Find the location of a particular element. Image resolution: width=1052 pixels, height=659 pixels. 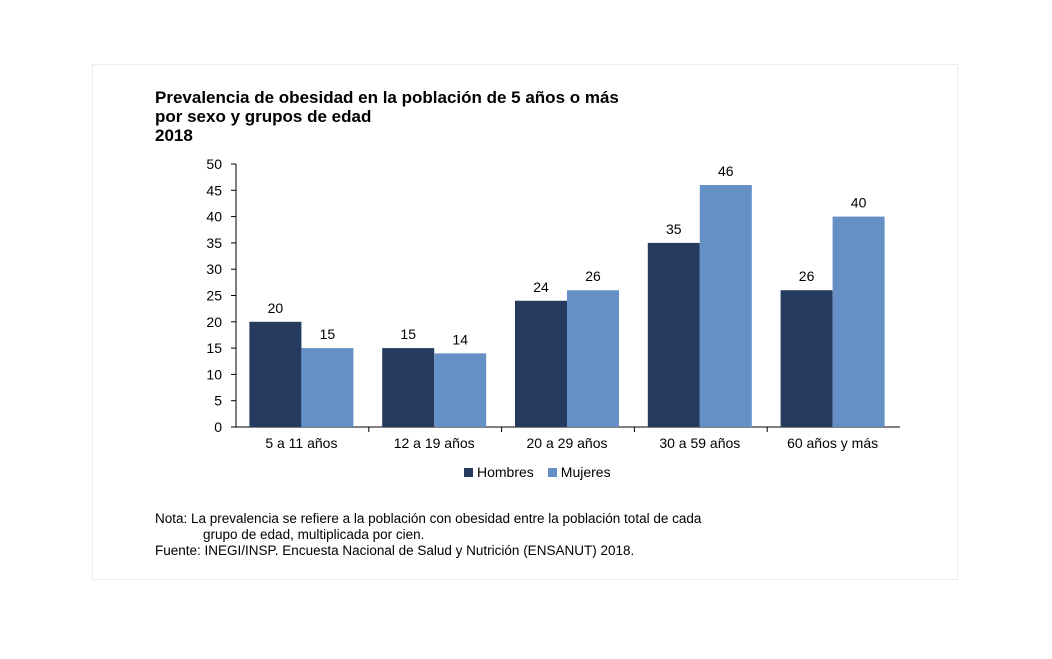

x-tick-label: 20 a 29 años is located at coordinates (567, 443).